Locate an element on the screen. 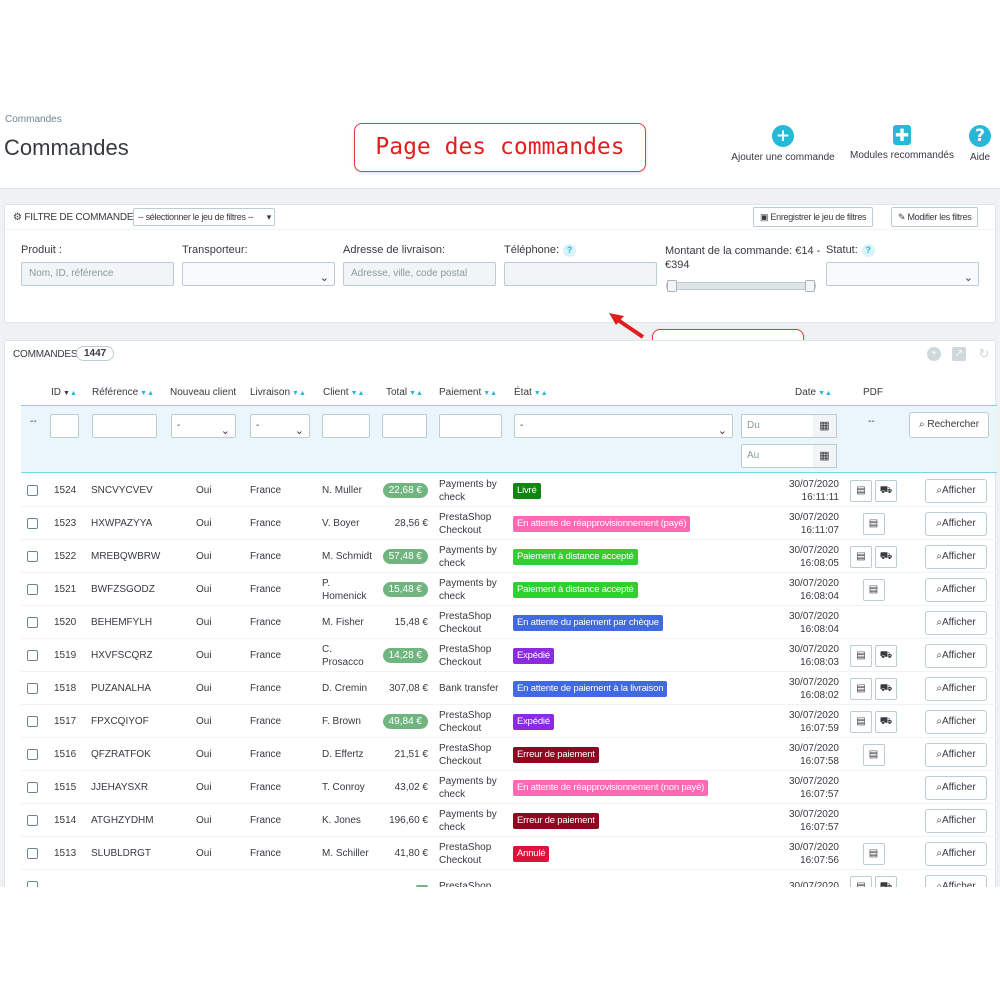 This screenshot has width=1000, height=1000. delivery-address-input: Adresse, ville, code postal is located at coordinates (419, 274).